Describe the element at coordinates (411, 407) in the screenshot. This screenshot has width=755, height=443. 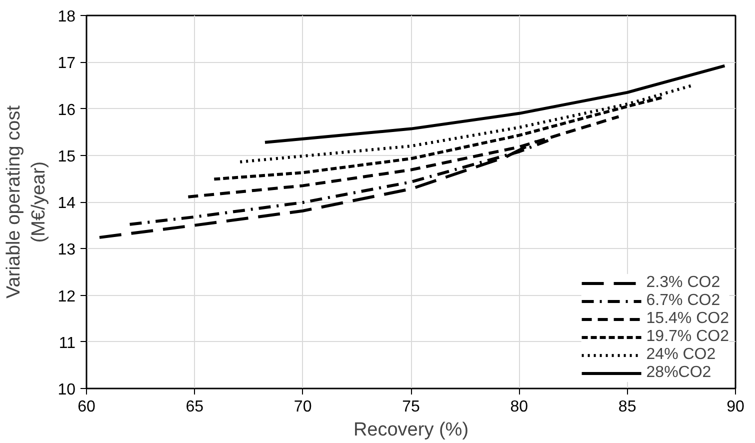
I see `x-tick-label: 75` at that location.